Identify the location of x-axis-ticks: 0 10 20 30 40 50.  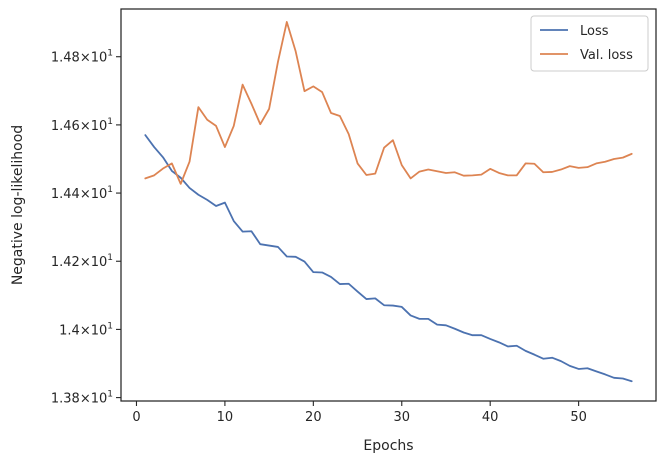
(359, 413).